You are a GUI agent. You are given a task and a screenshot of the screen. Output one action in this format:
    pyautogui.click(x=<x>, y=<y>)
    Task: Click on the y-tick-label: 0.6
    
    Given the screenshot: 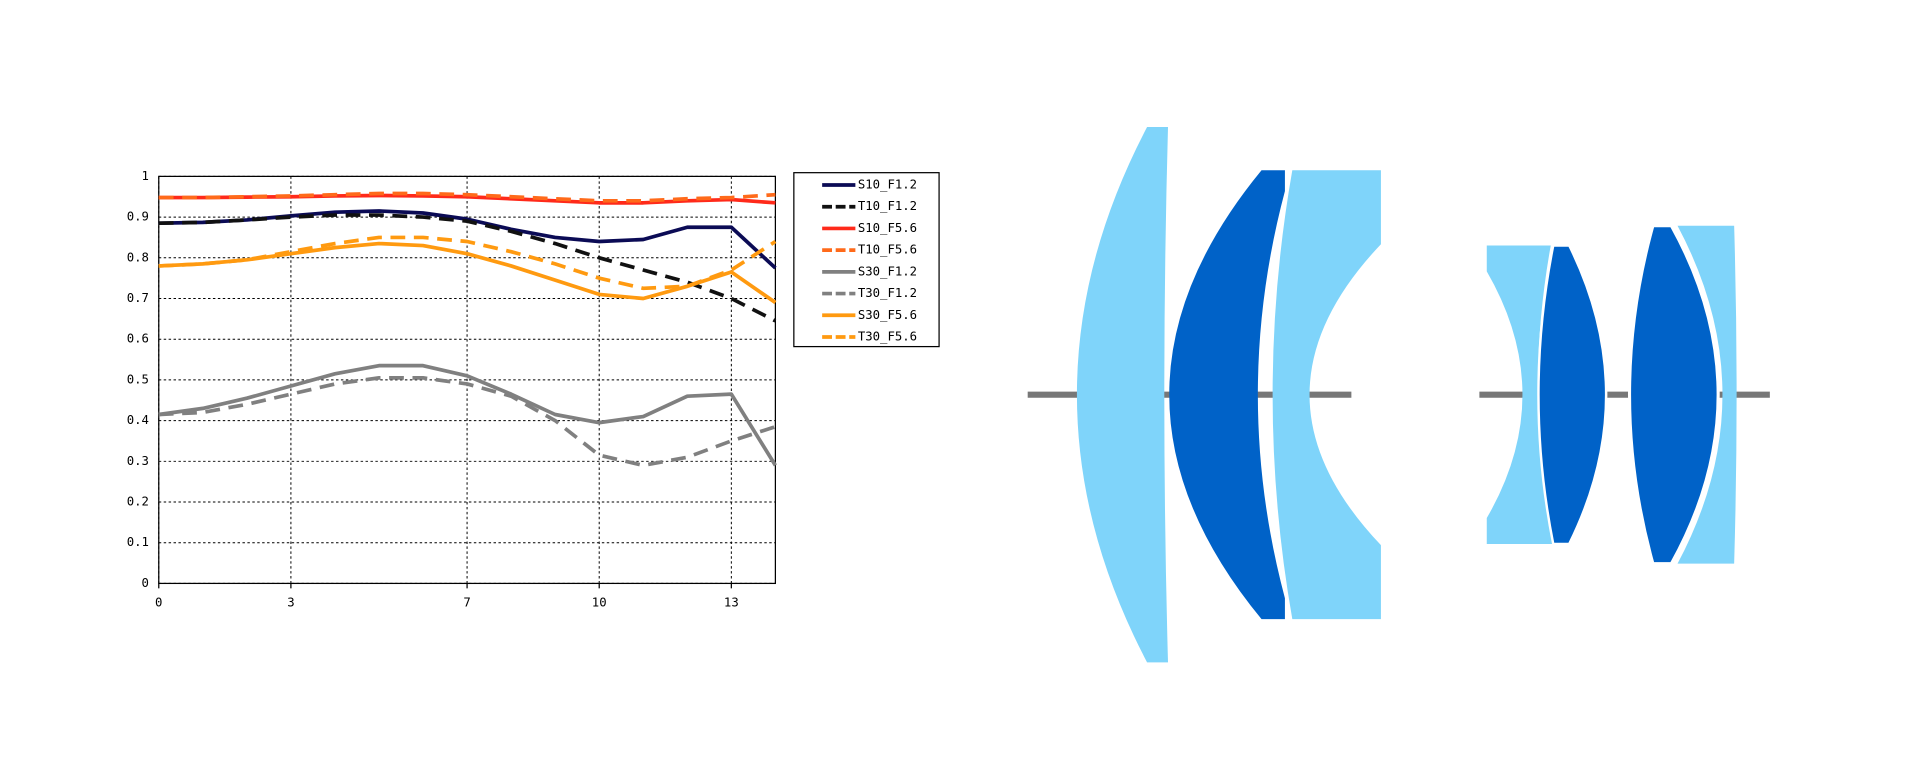 What is the action you would take?
    pyautogui.click(x=138, y=339)
    